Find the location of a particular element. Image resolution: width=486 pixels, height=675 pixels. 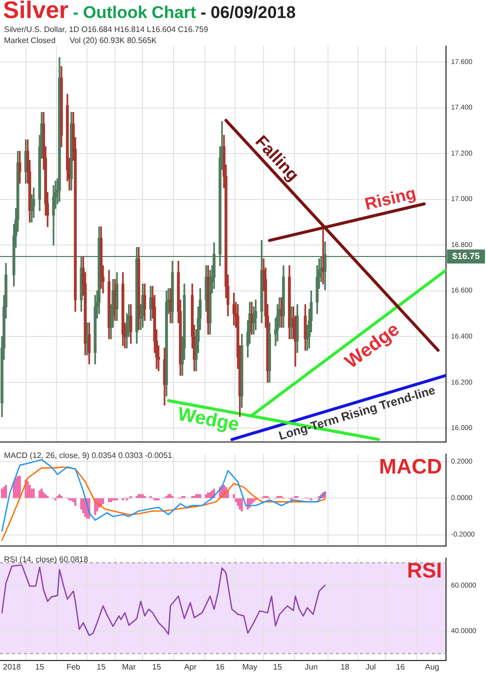

x-tick-label: Apr is located at coordinates (190, 667).